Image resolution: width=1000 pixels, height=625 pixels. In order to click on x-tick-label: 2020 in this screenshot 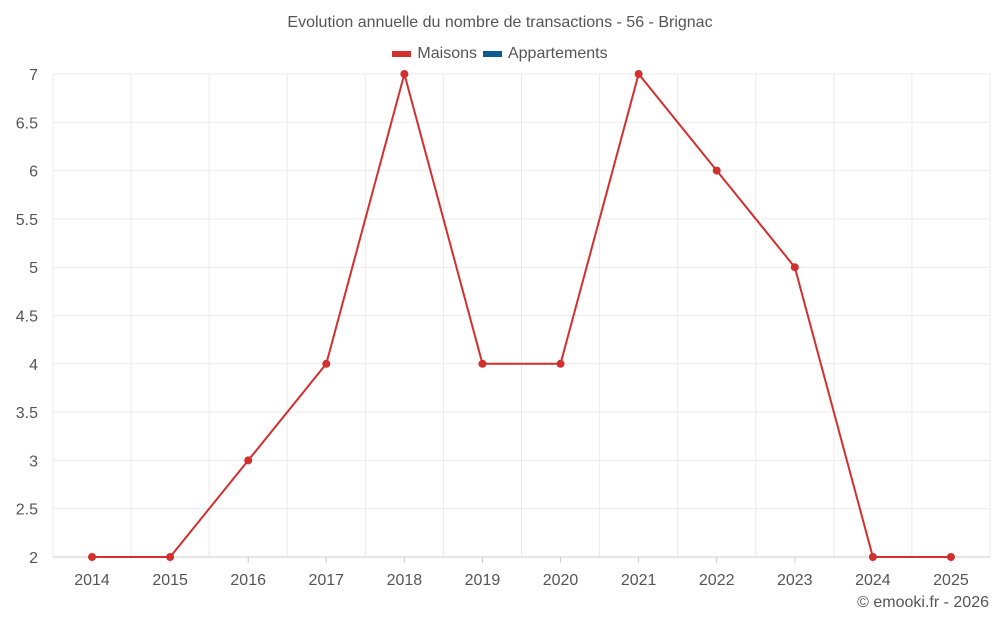, I will do `click(561, 580)`.